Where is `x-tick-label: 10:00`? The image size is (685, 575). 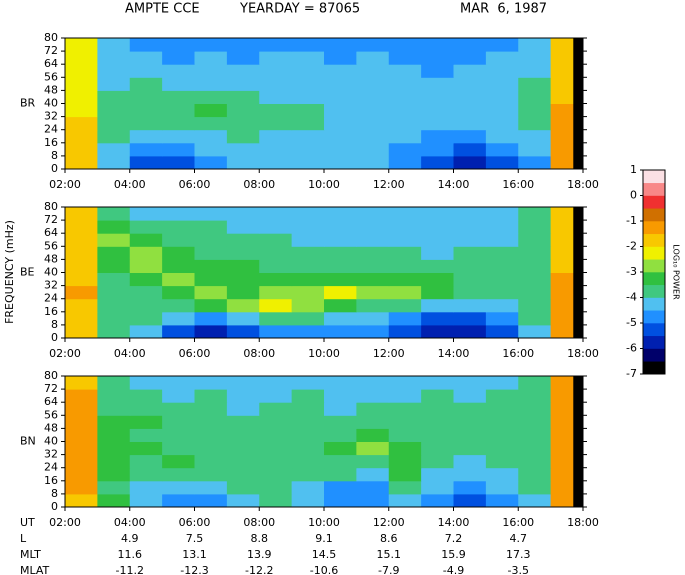
x-tick-label: 10:00 is located at coordinates (324, 353).